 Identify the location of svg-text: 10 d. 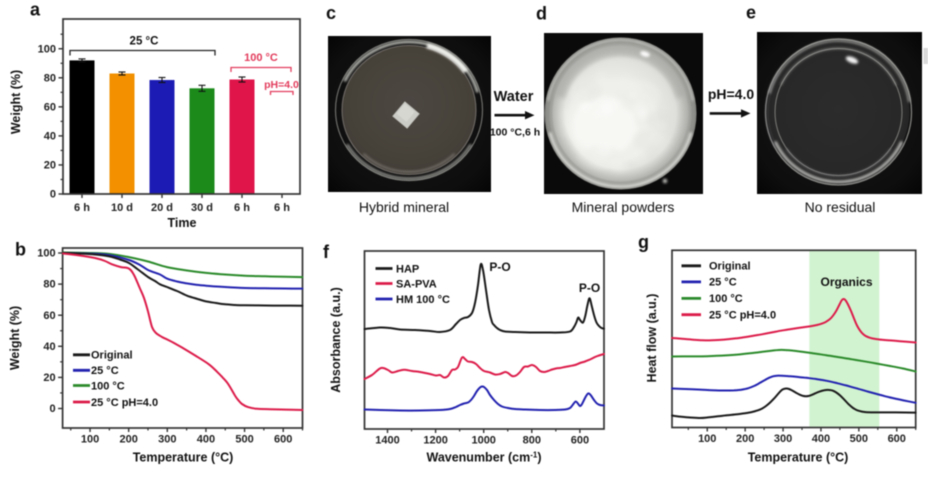
(122, 208).